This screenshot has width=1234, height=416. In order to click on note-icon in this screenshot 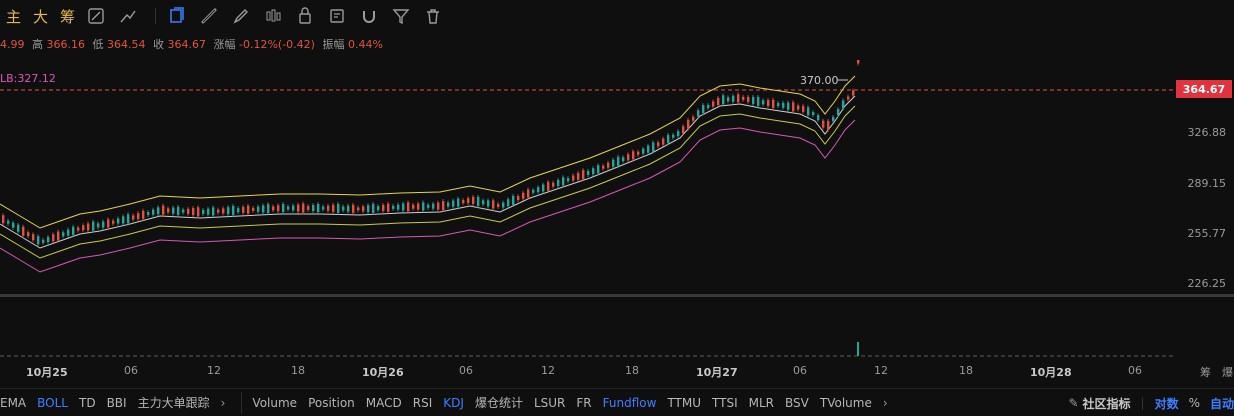, I will do `click(337, 16)`.